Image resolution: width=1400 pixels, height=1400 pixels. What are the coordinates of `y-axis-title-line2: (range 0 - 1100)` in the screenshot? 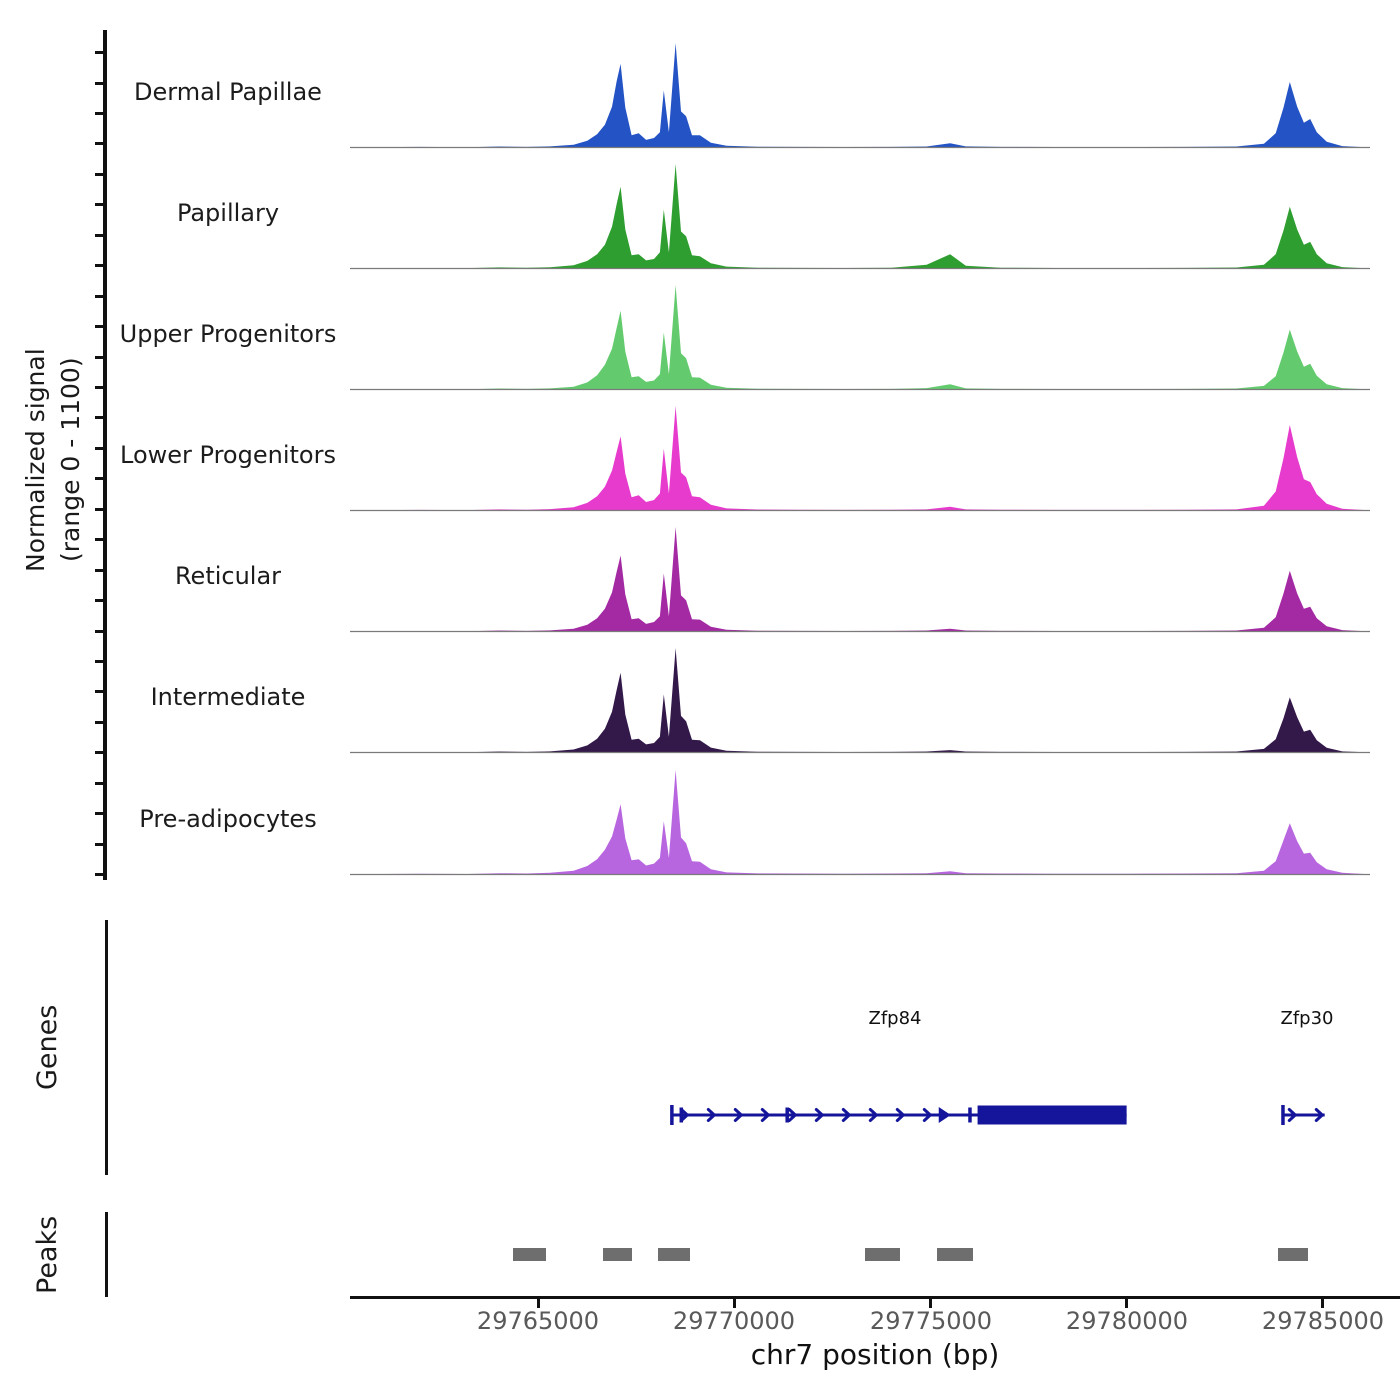 It's located at (70, 460).